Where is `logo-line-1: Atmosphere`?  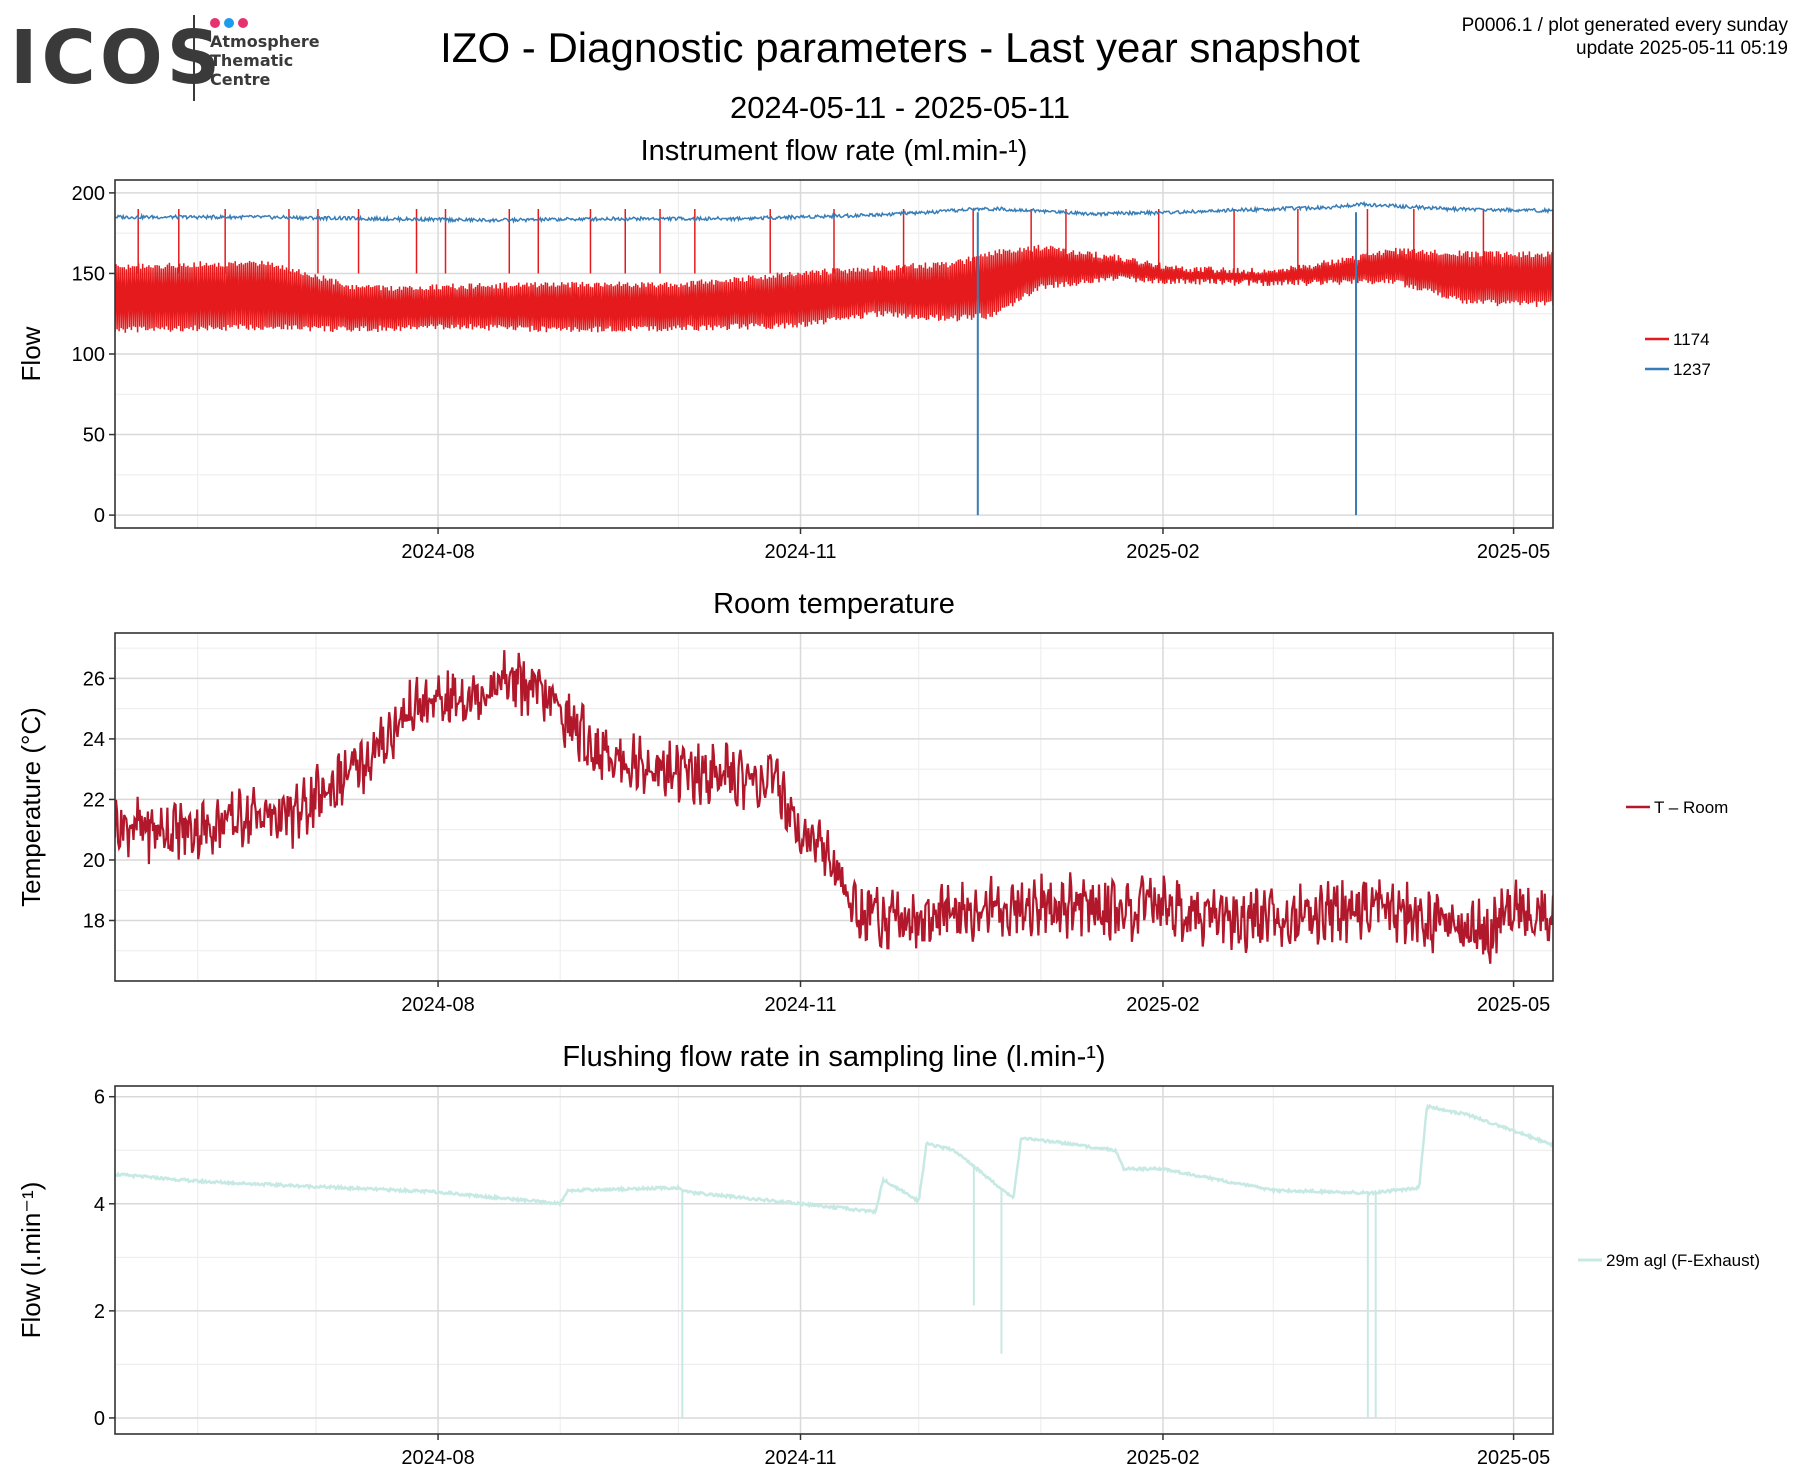 logo-line-1: Atmosphere is located at coordinates (265, 41).